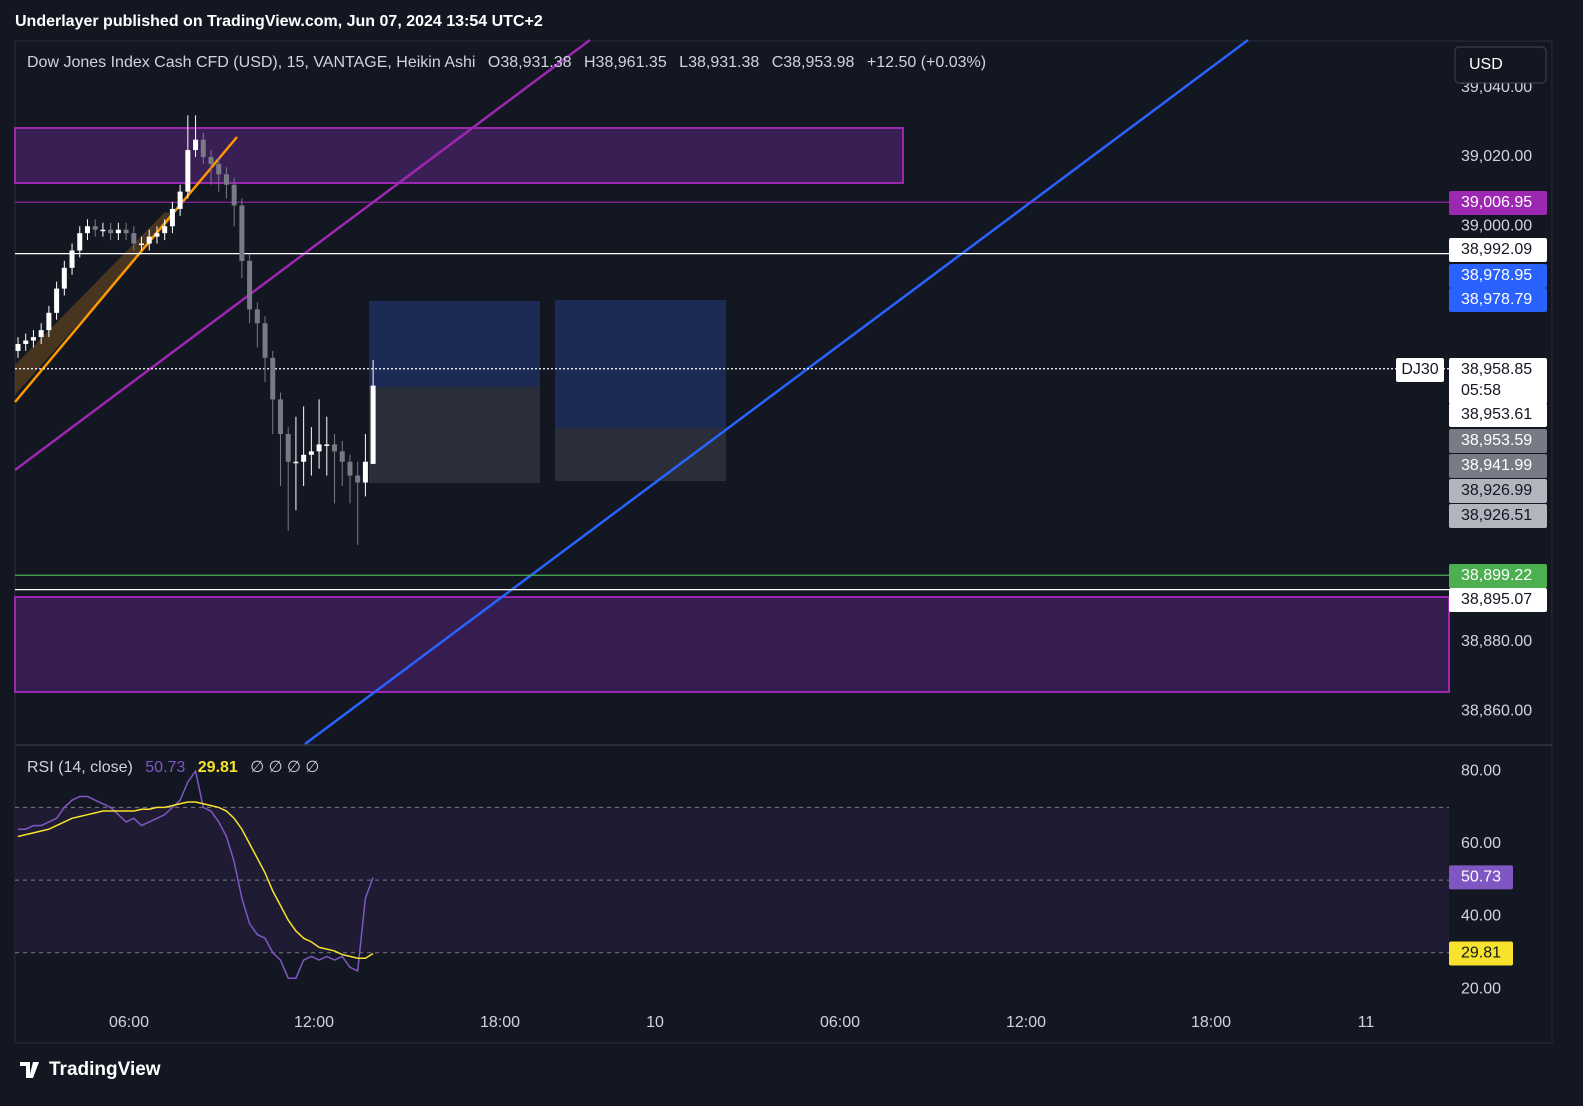 The height and width of the screenshot is (1106, 1583). What do you see at coordinates (840, 1022) in the screenshot?
I see `x-tick-label: 06:00` at bounding box center [840, 1022].